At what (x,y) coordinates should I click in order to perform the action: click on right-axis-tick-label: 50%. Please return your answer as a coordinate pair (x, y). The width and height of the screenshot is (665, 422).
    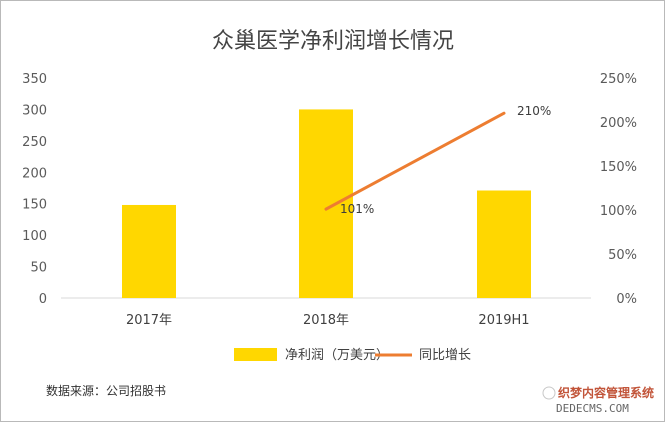
    Looking at the image, I should click on (622, 255).